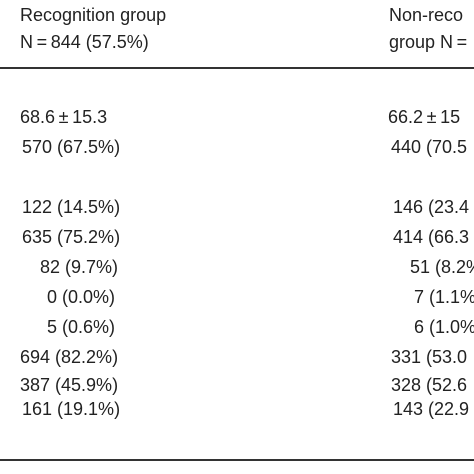  Describe the element at coordinates (431, 207) in the screenshot. I see `cell: 146 (23.4` at that location.